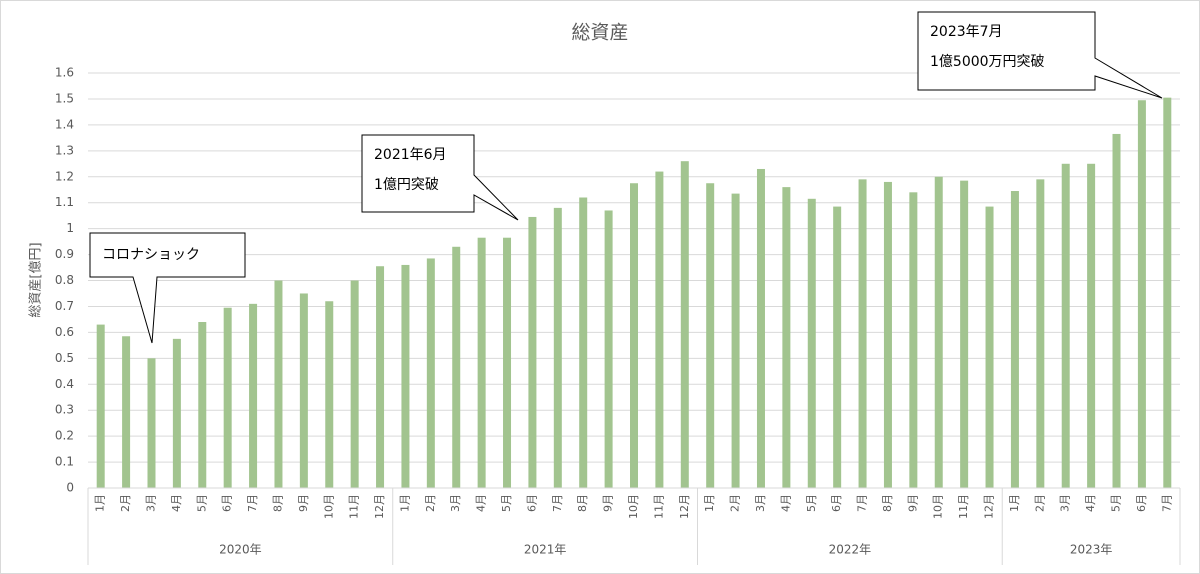 This screenshot has width=1200, height=574. Describe the element at coordinates (633, 506) in the screenshot. I see `x-tick-label: 10月` at that location.